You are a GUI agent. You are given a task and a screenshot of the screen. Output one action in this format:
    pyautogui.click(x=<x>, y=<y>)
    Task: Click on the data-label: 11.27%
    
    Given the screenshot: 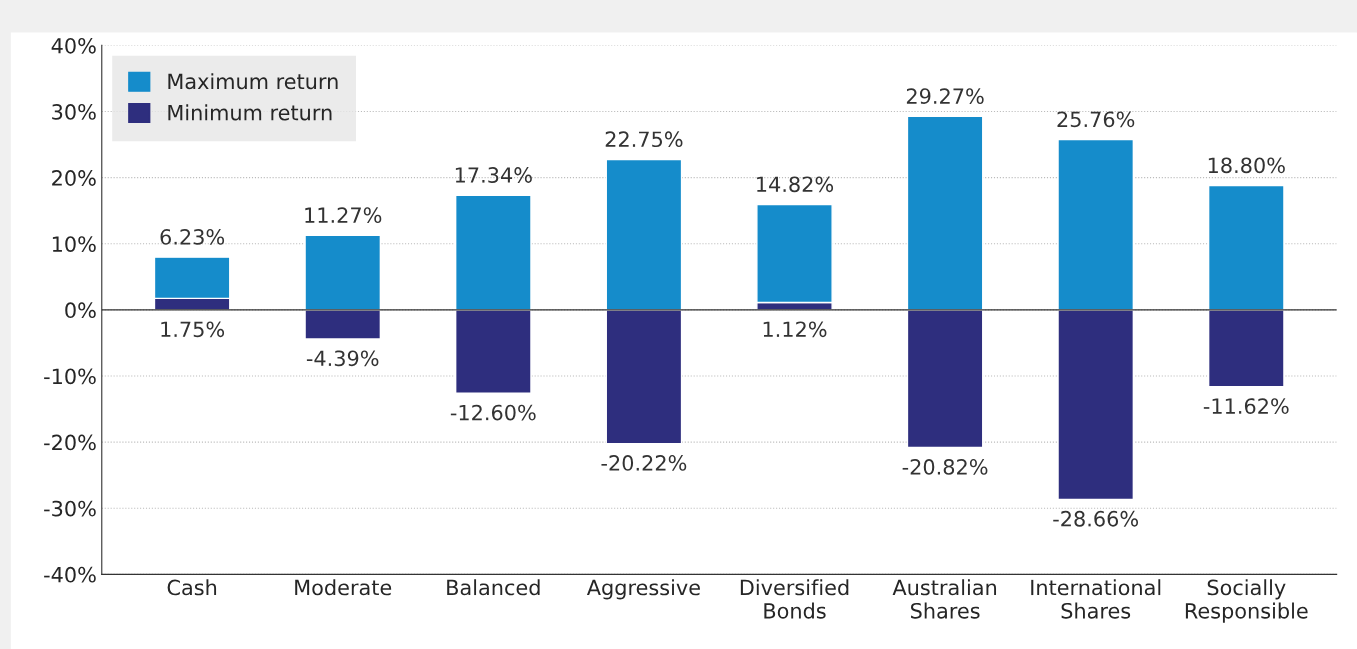 What is the action you would take?
    pyautogui.click(x=343, y=215)
    